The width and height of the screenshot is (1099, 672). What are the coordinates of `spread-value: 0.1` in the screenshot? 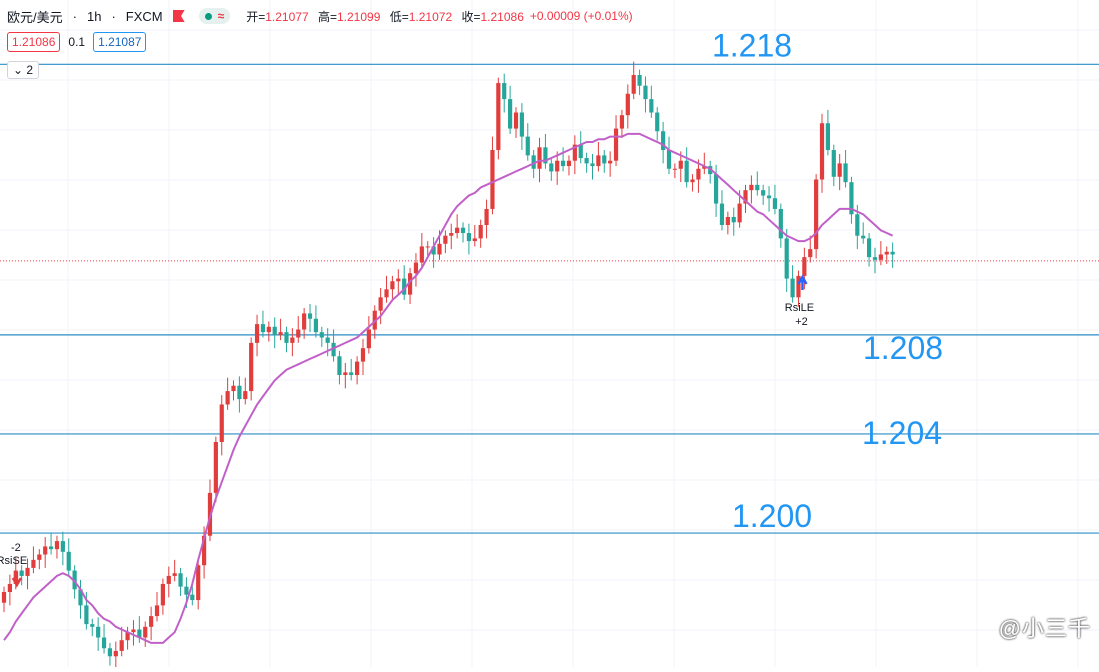 It's located at (77, 42).